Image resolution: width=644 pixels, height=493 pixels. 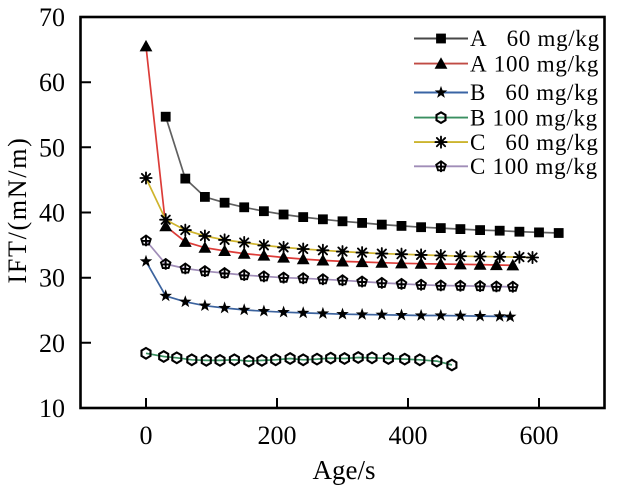 I want to click on svg-text: C 60 mg/kg, so click(x=534, y=142).